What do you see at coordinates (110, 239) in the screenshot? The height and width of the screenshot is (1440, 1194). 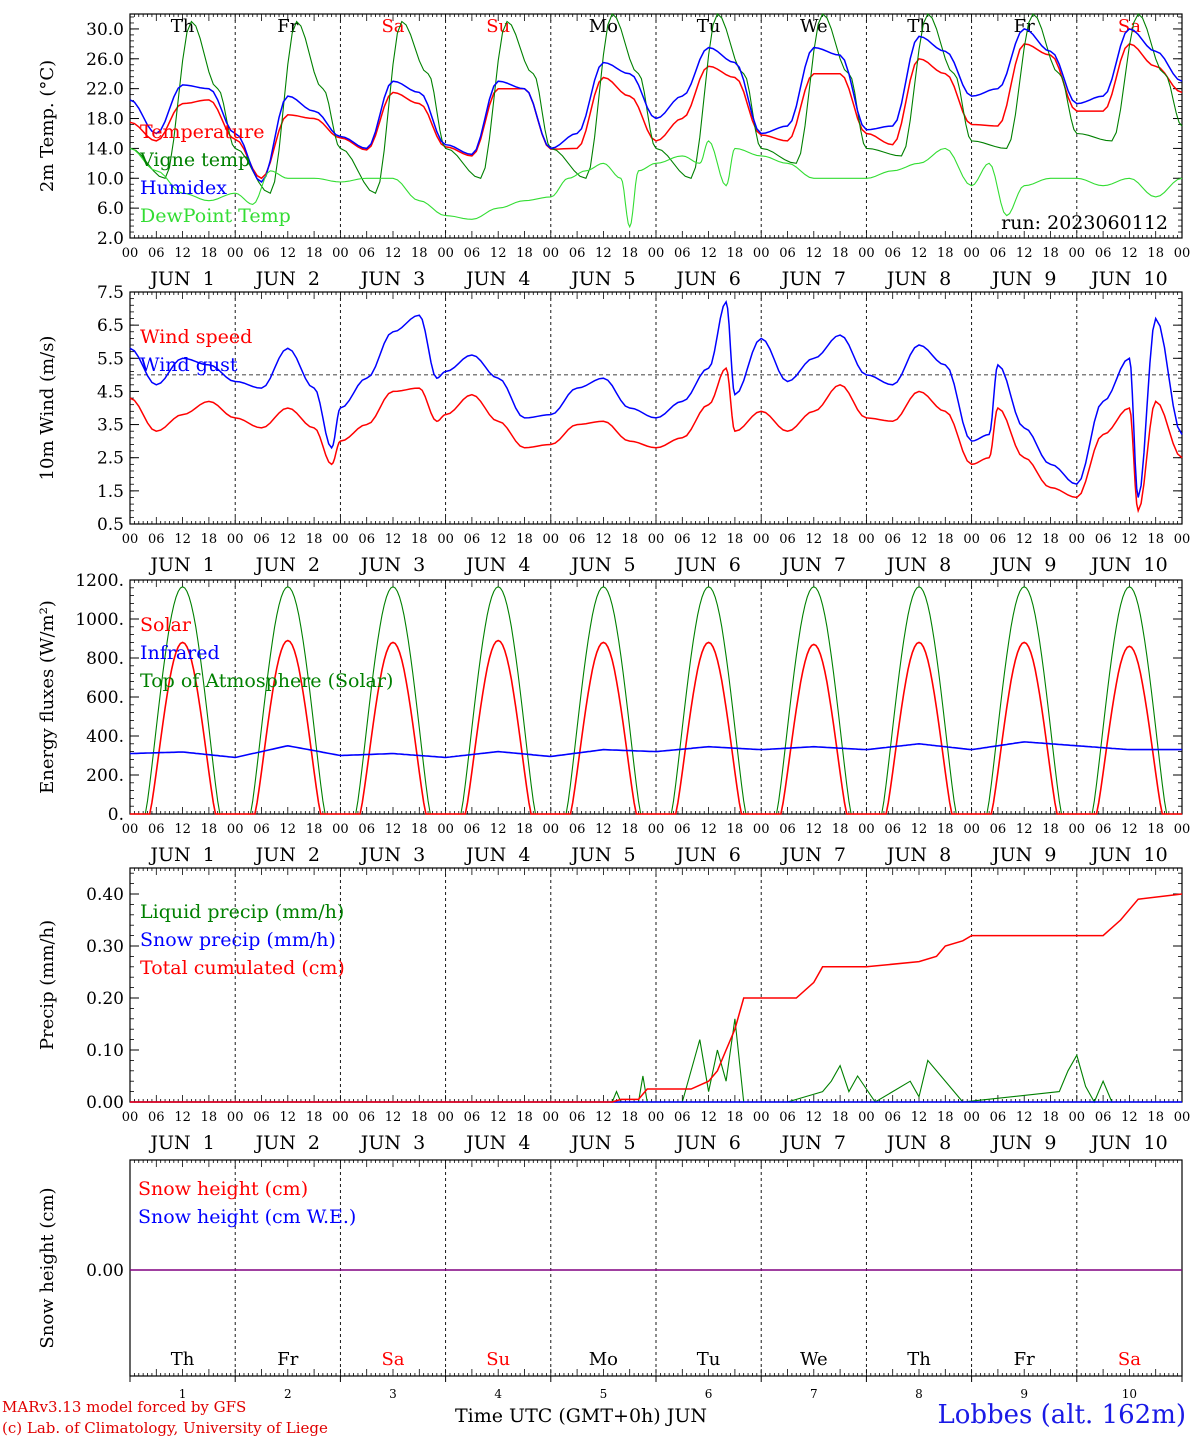 I see `y-tick-label: 2.0` at bounding box center [110, 239].